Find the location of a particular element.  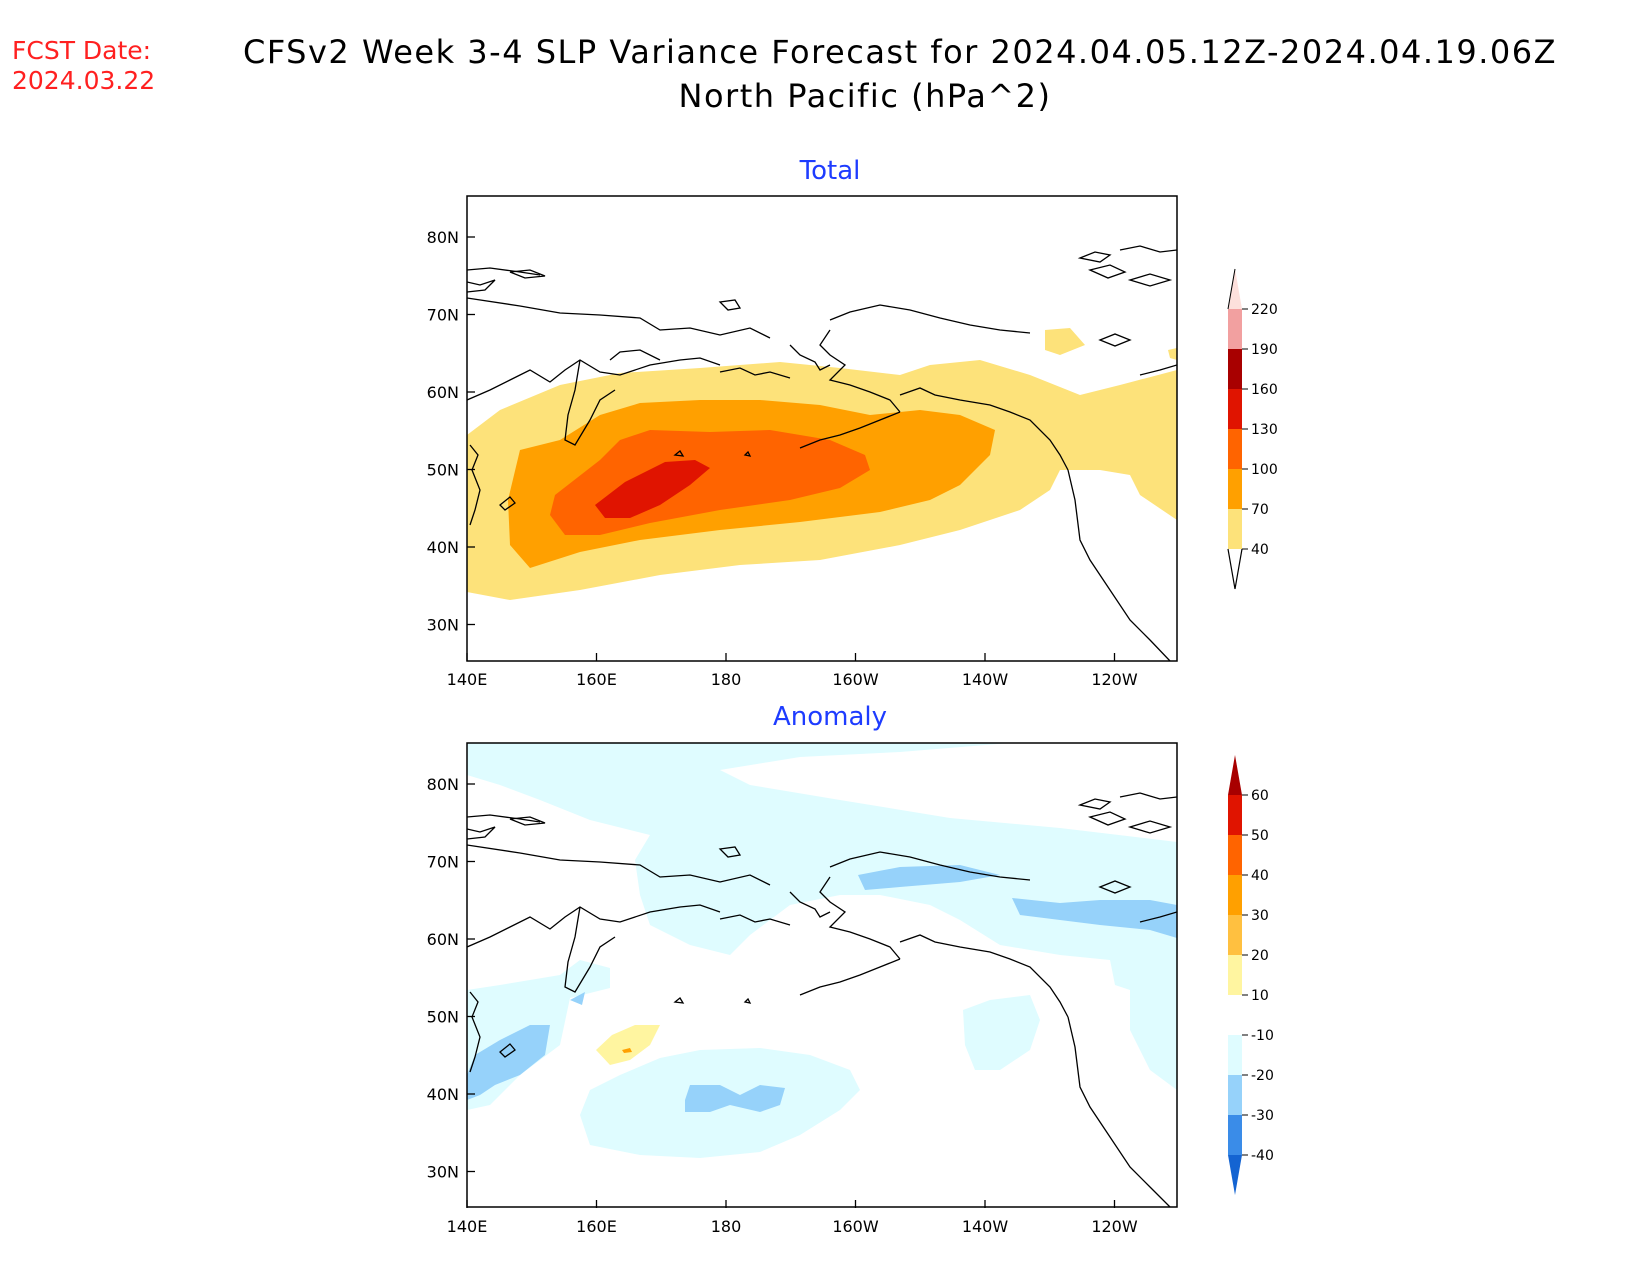

colorbar-label: -10 is located at coordinates (1262, 1036).